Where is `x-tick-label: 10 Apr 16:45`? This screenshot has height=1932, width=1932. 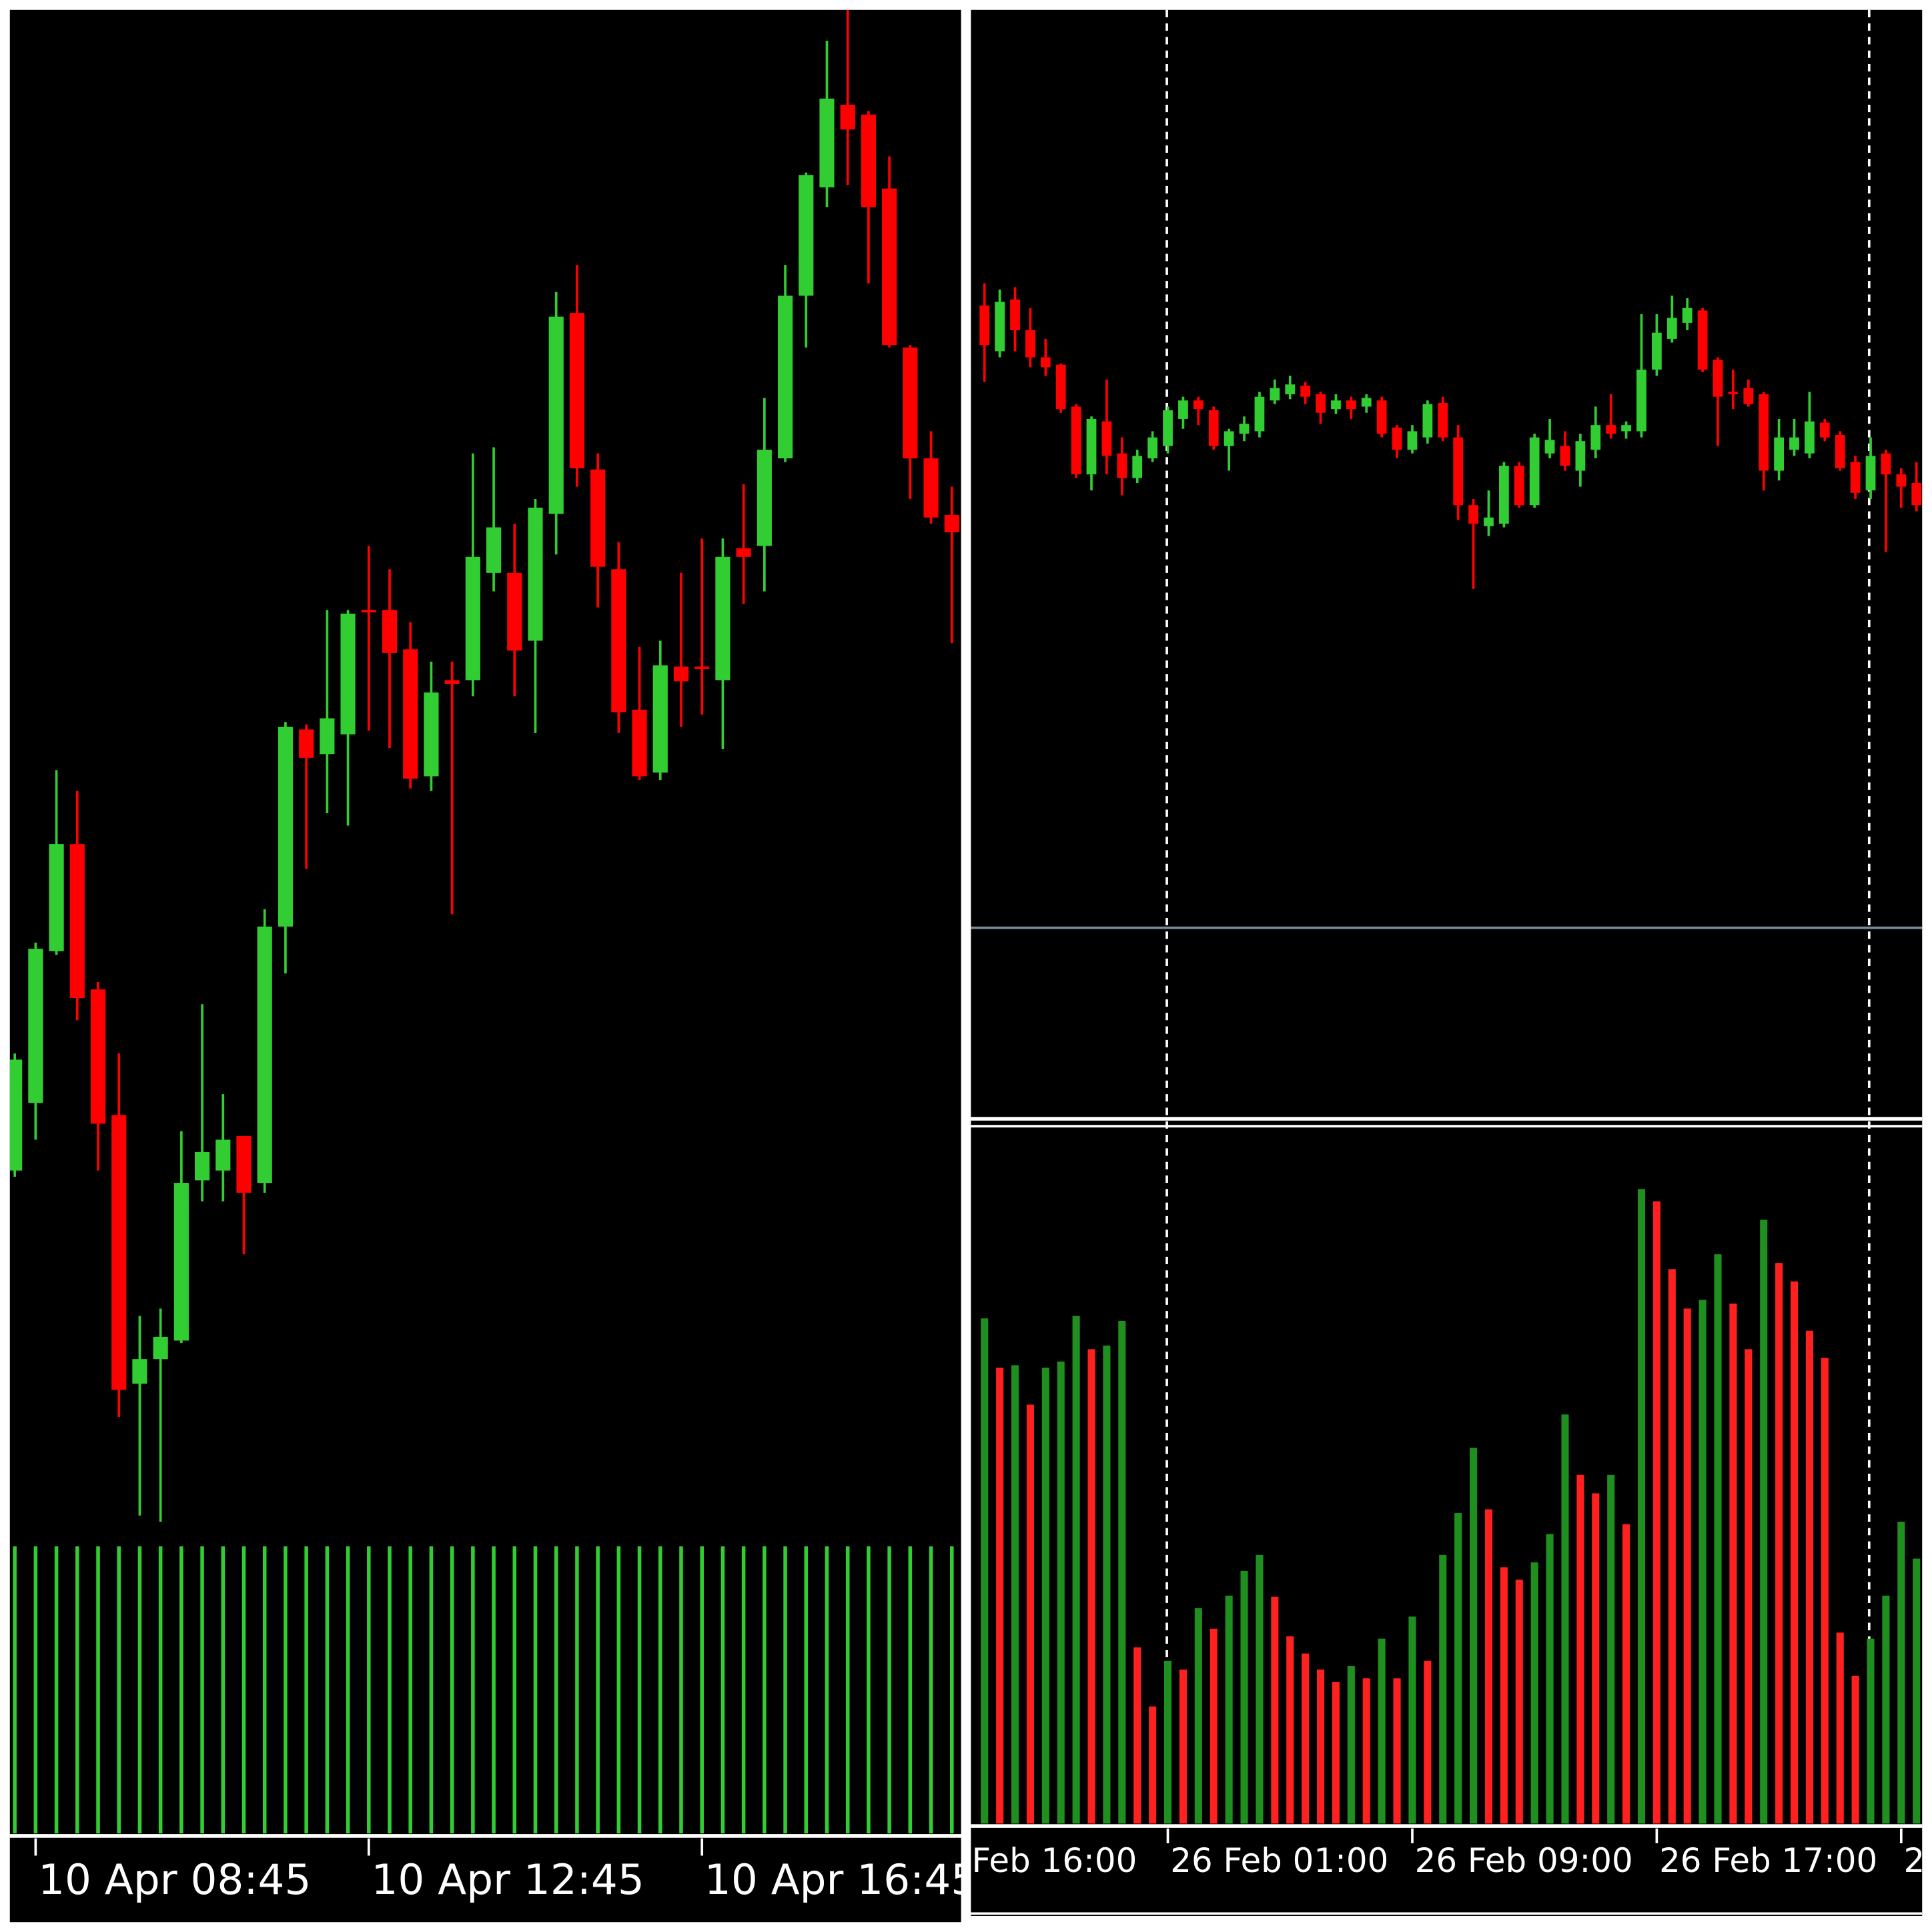
x-tick-label: 10 Apr 16:45 is located at coordinates (841, 1879).